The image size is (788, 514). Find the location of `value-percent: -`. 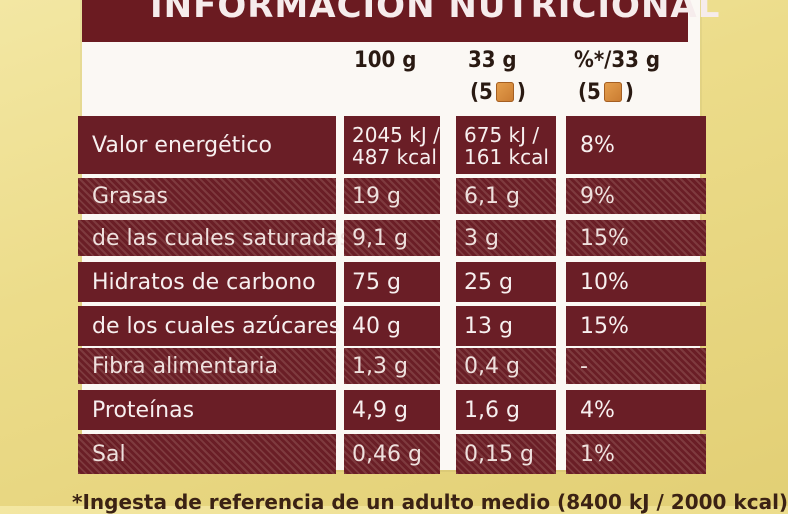

value-percent: - is located at coordinates (636, 366).